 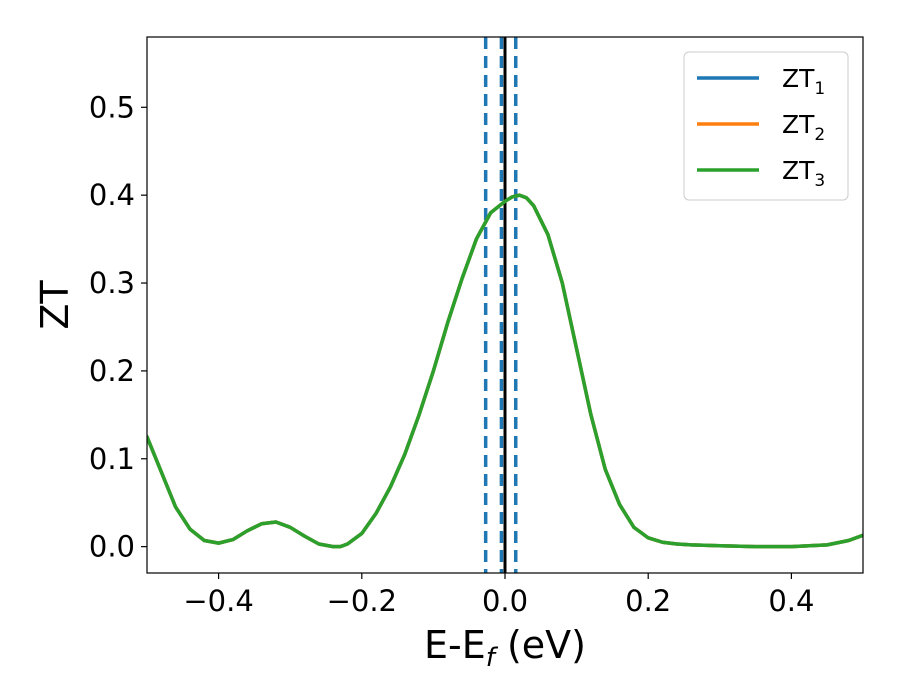 What do you see at coordinates (112, 547) in the screenshot?
I see `y-tick-label: 0.0` at bounding box center [112, 547].